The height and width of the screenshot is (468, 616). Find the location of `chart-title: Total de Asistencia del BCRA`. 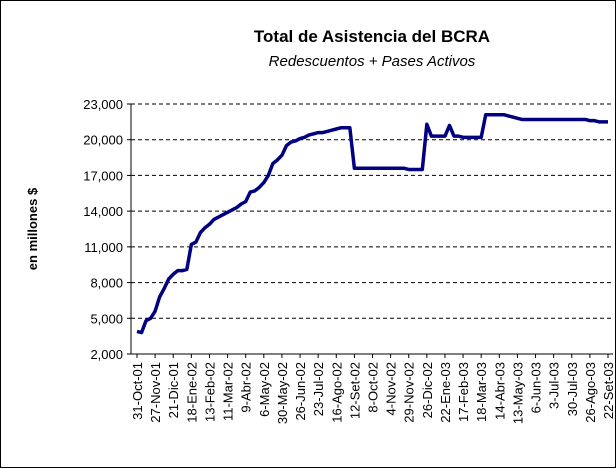

chart-title: Total de Asistencia del BCRA is located at coordinates (372, 36).